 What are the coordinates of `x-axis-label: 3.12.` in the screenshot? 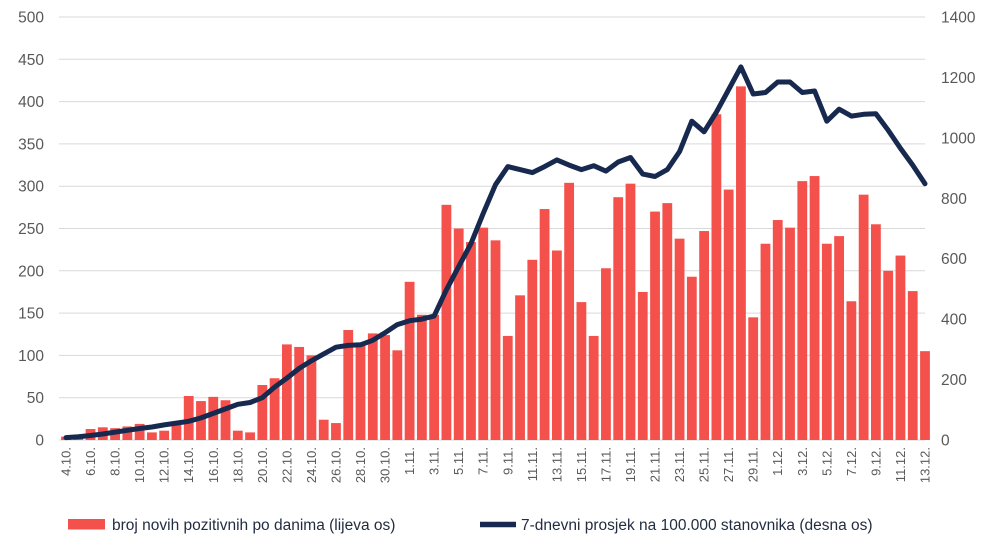 It's located at (802, 461).